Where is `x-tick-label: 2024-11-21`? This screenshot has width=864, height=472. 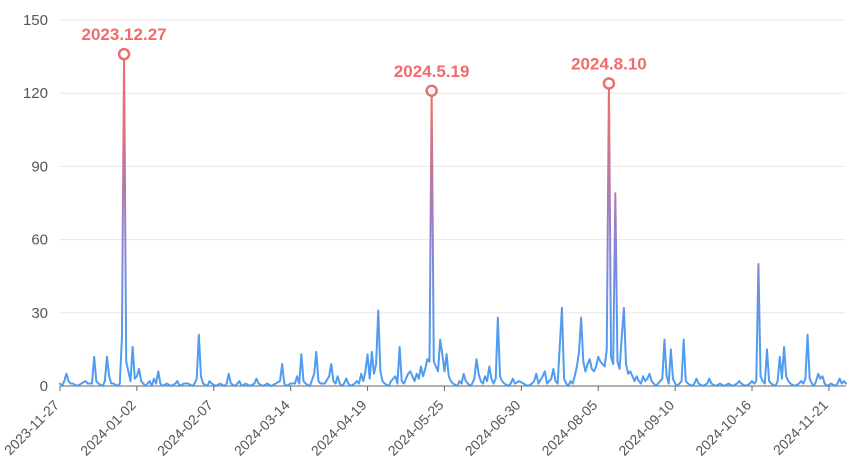 x-tick-label: 2024-11-21 is located at coordinates (800, 427).